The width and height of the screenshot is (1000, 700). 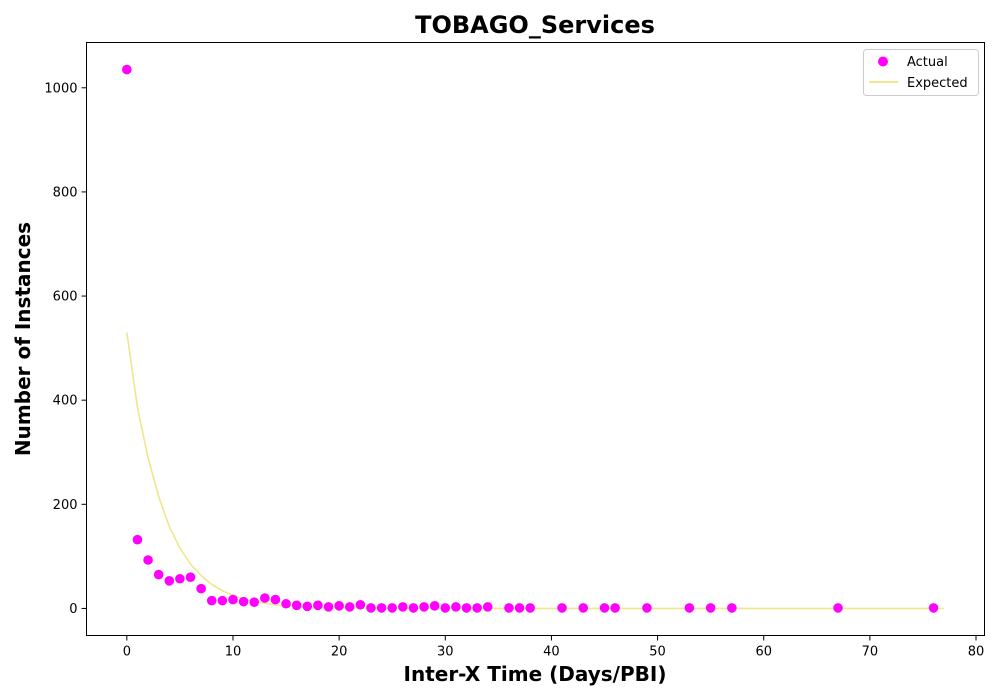 What do you see at coordinates (535, 25) in the screenshot?
I see `chart-title: TOBAGO_Services` at bounding box center [535, 25].